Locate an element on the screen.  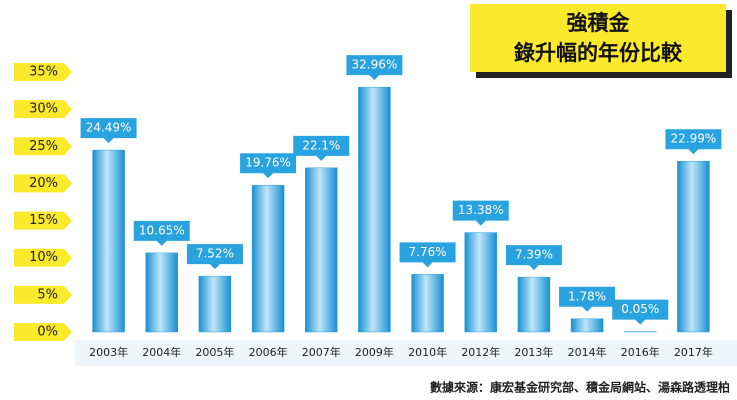
x-tick-label: 2016年 is located at coordinates (640, 352).